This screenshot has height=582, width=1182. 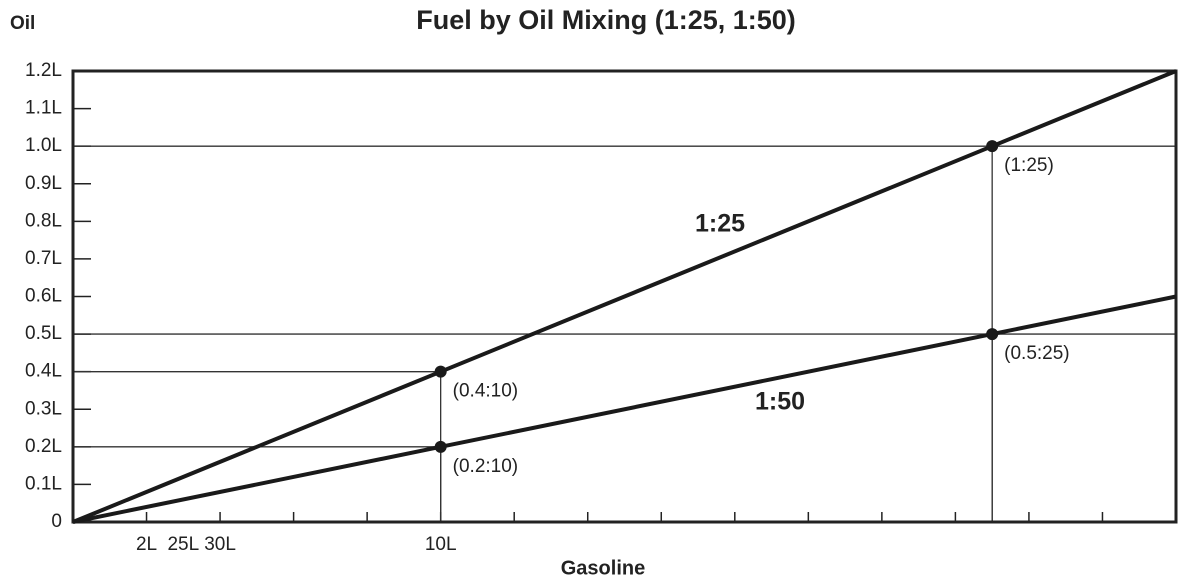 What do you see at coordinates (56, 521) in the screenshot?
I see `y-tick-label: 0` at bounding box center [56, 521].